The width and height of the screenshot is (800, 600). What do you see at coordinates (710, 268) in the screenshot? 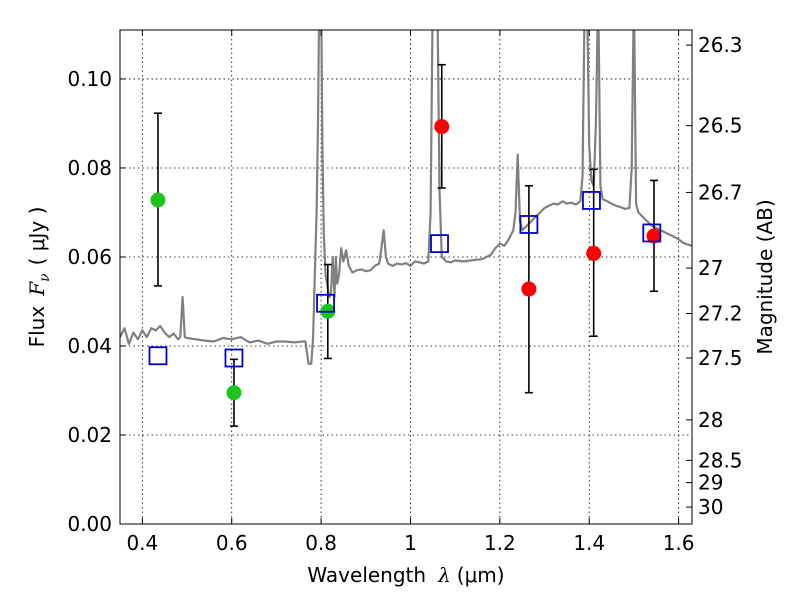
I see `y2-tick-label: 27` at bounding box center [710, 268].